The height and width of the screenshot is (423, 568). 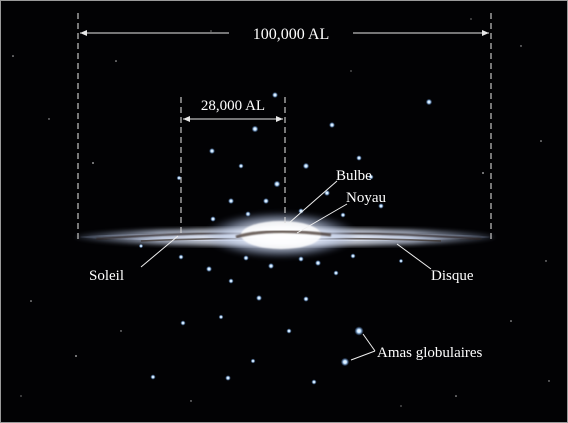 I want to click on inner-dimension: 28,000 AL, so click(x=233, y=166).